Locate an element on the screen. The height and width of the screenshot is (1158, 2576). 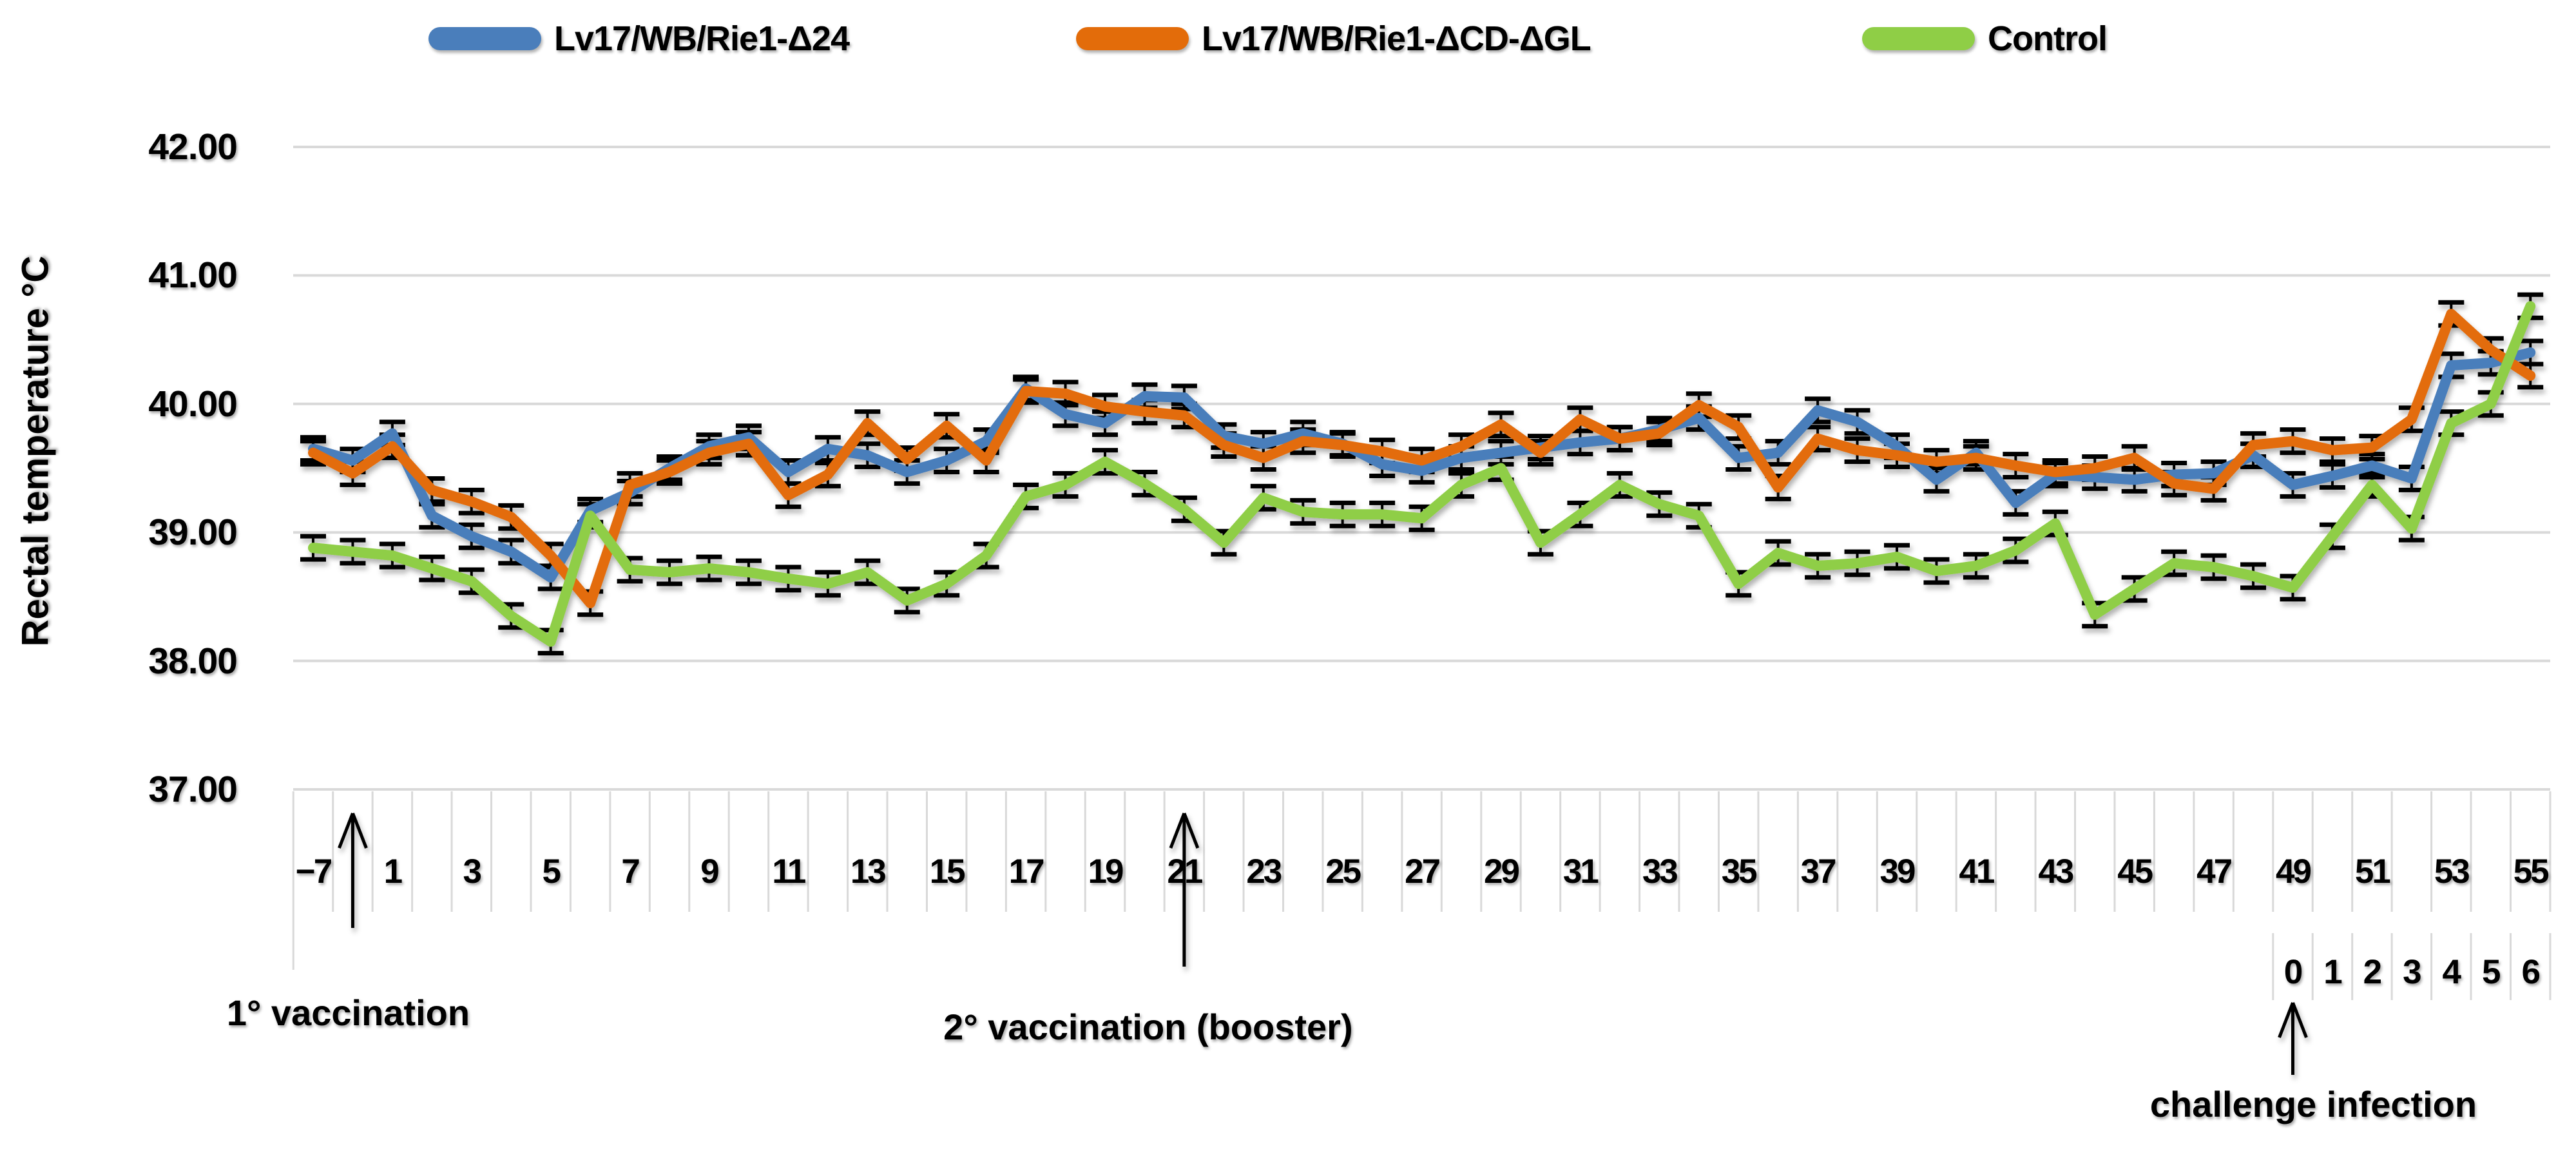
x-tick-label: 19 is located at coordinates (1106, 872).